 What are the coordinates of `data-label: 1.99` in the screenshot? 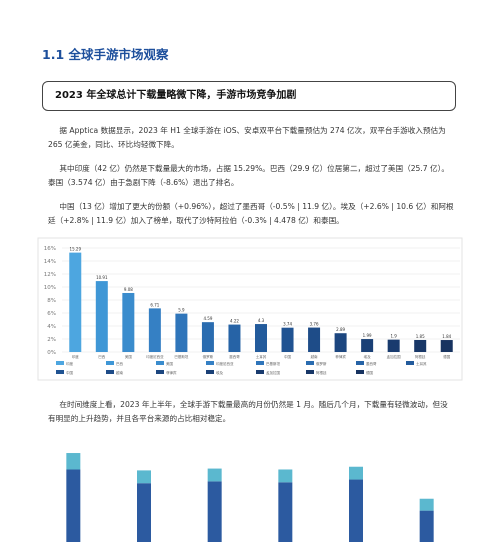 It's located at (367, 335).